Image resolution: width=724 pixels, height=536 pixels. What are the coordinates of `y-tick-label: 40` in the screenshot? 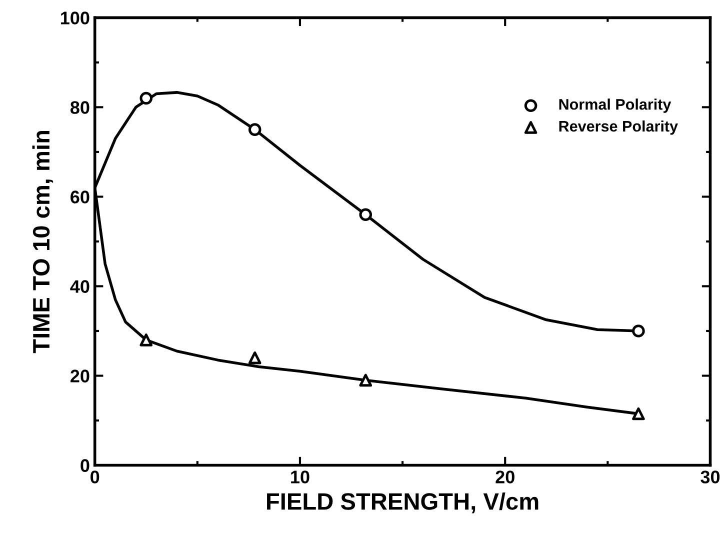 It's located at (80, 286).